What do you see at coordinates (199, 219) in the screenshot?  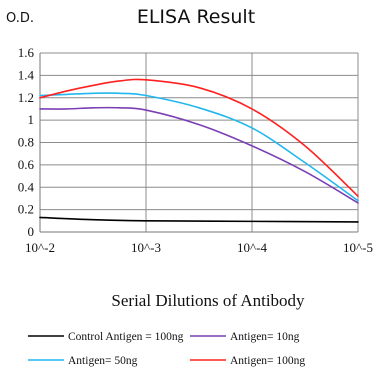 I see `series-line` at bounding box center [199, 219].